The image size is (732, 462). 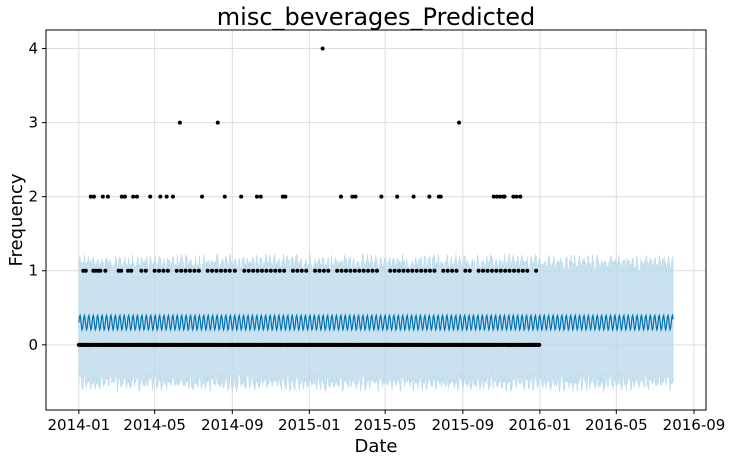 I want to click on x-tick-label: 2016-01, so click(x=540, y=425).